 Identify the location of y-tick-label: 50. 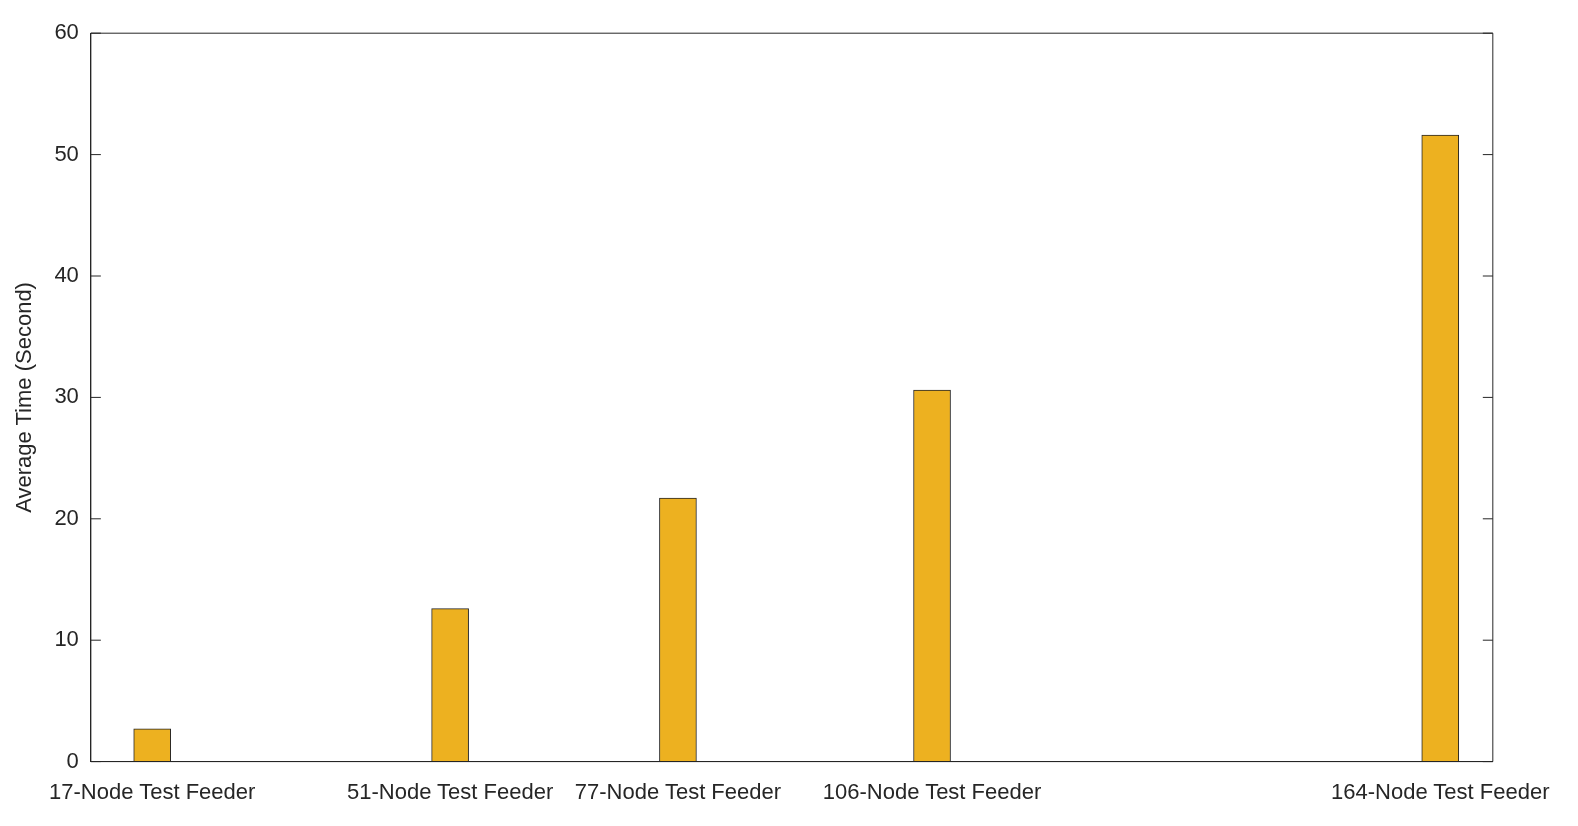
(66, 153).